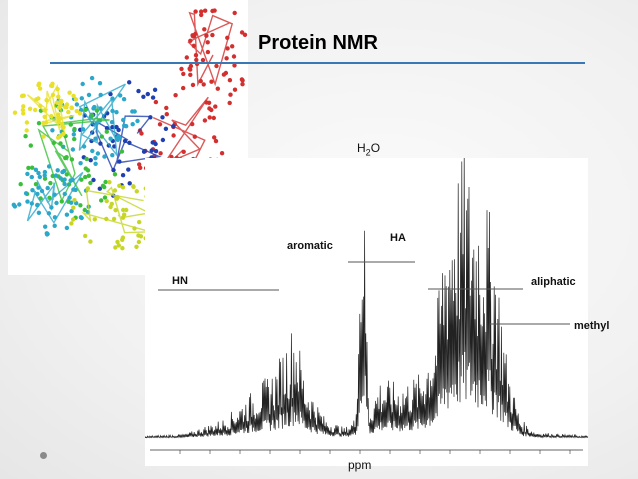 The height and width of the screenshot is (479, 638). Describe the element at coordinates (553, 282) in the screenshot. I see `aliphatic-label: aliphatic` at that location.